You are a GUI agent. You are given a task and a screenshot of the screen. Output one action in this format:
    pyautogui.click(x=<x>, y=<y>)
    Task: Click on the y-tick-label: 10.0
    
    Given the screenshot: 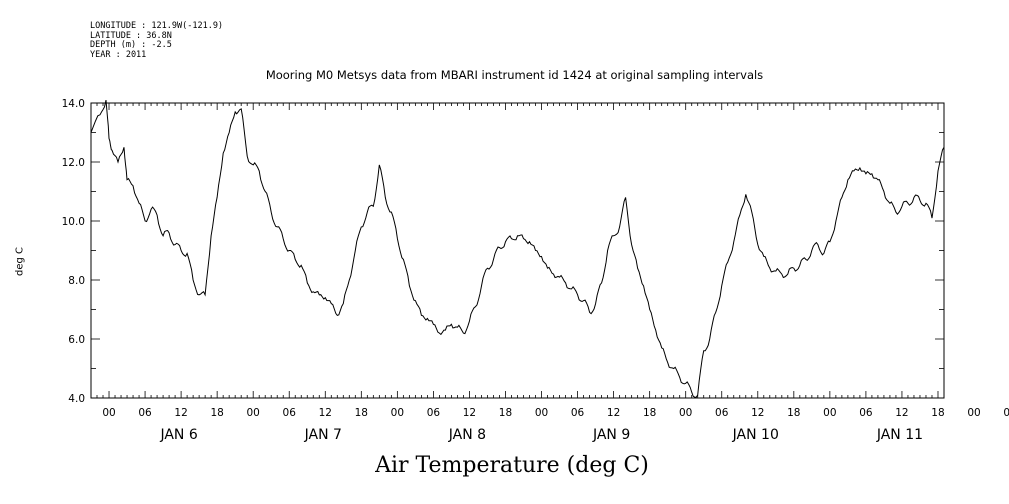 What is the action you would take?
    pyautogui.click(x=73, y=222)
    